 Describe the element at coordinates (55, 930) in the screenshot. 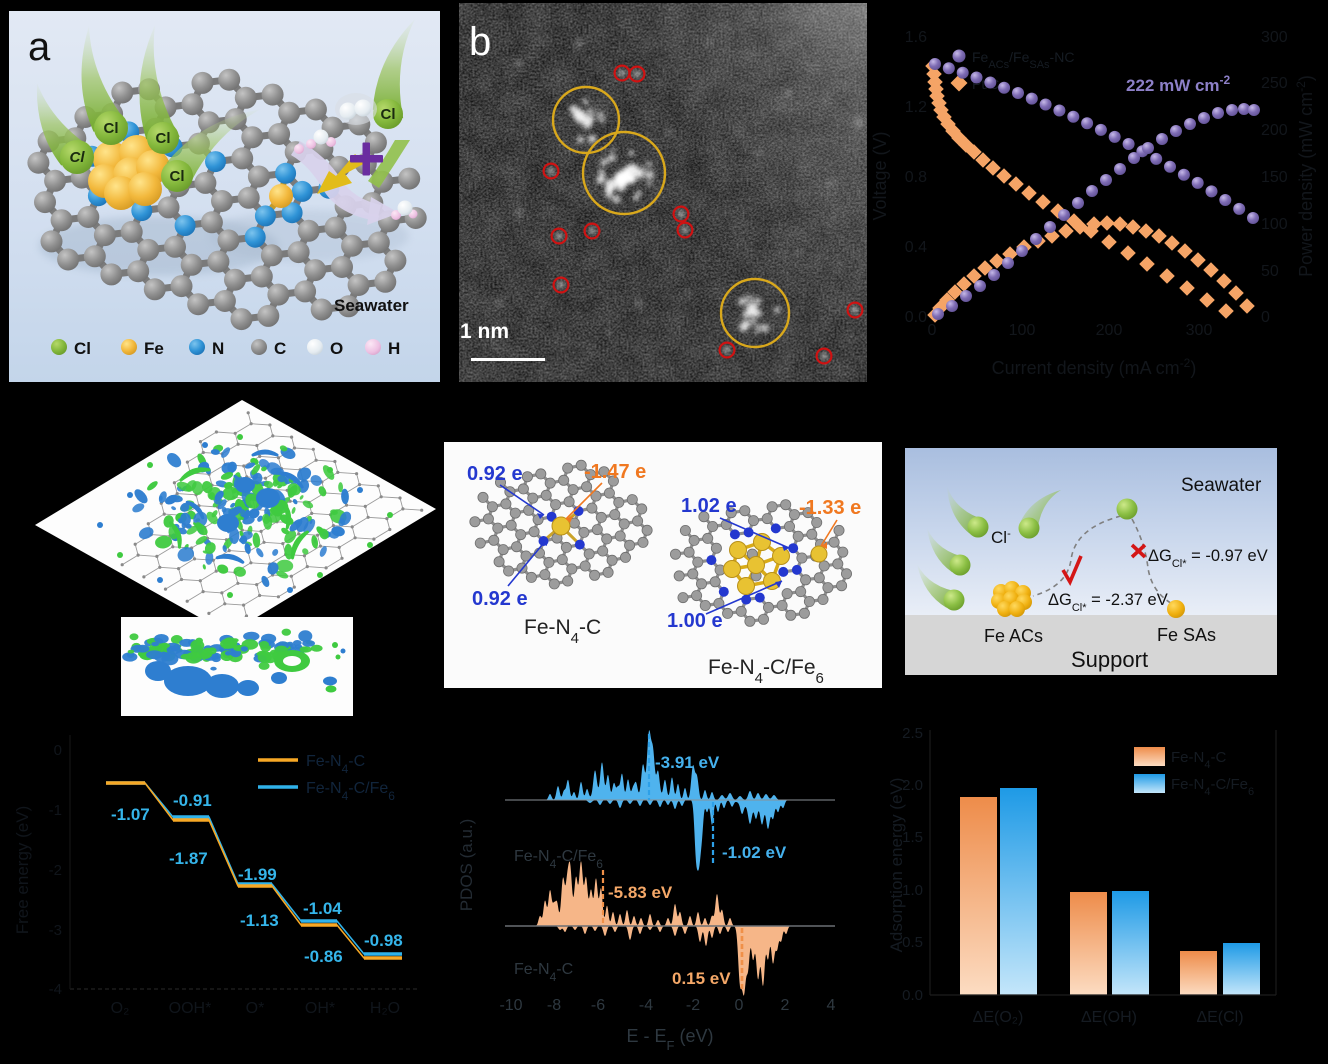

I see `svg-text: -3` at that location.